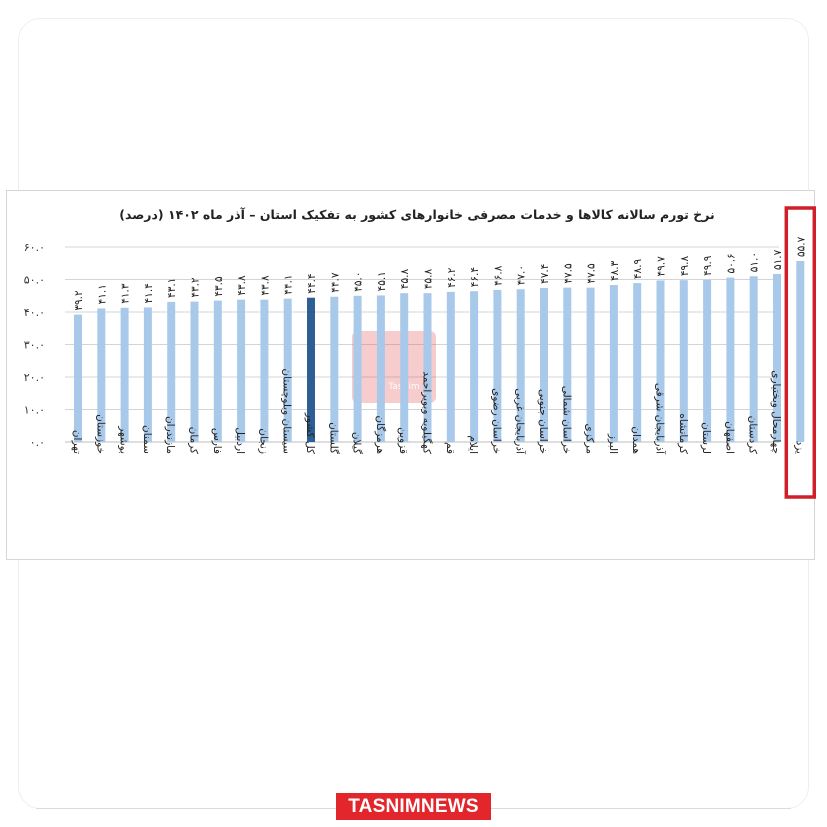 Image resolution: width=827 pixels, height=827 pixels. I want to click on y-tick-label: ۲۰.۰, so click(34, 377).